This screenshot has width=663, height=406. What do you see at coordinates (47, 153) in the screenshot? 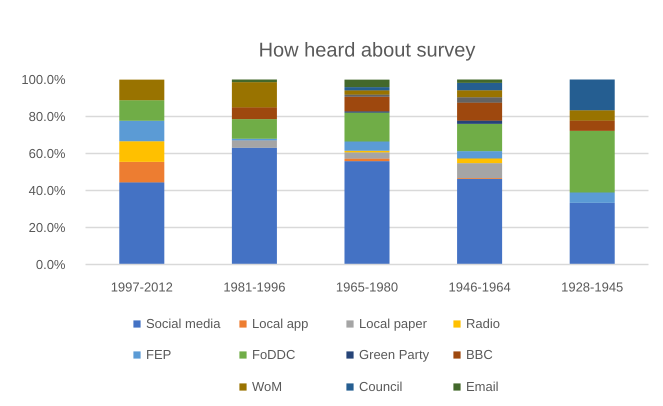
I see `y-tick-label: 60.0%` at bounding box center [47, 153].